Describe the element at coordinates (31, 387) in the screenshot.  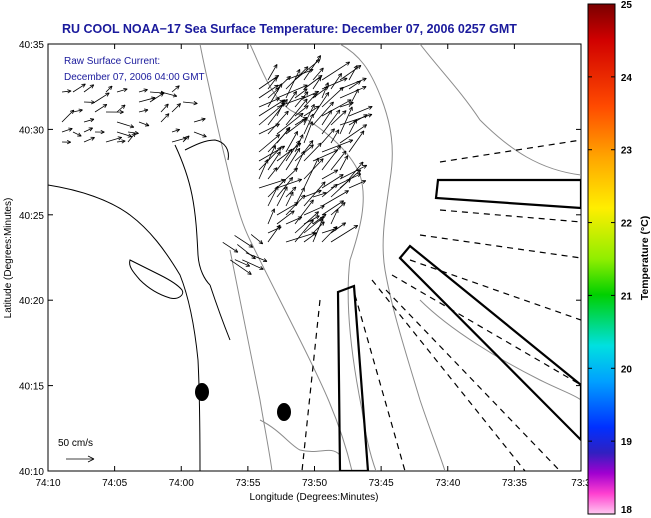
I see `y-tick-label: 40:15` at that location.